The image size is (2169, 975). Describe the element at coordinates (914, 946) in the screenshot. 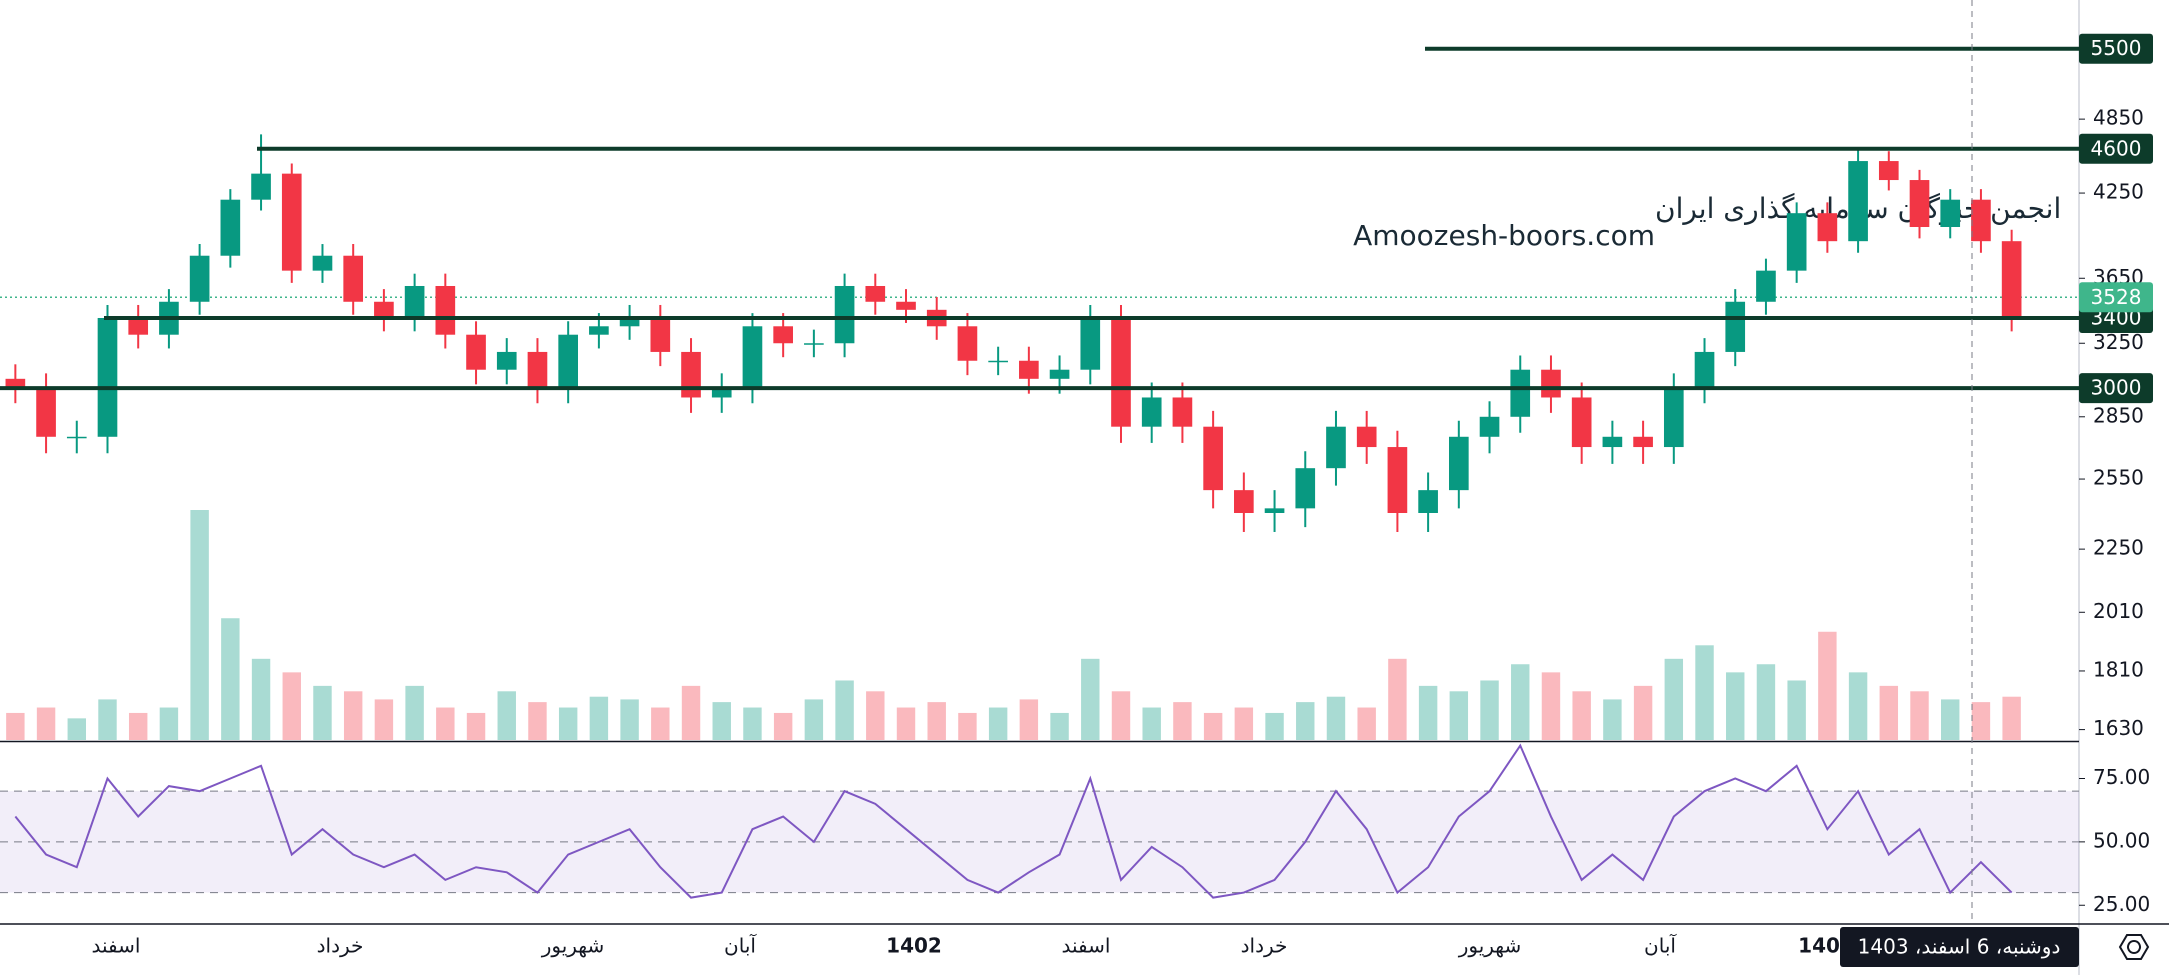

I see `x-tick-label: 1402` at that location.